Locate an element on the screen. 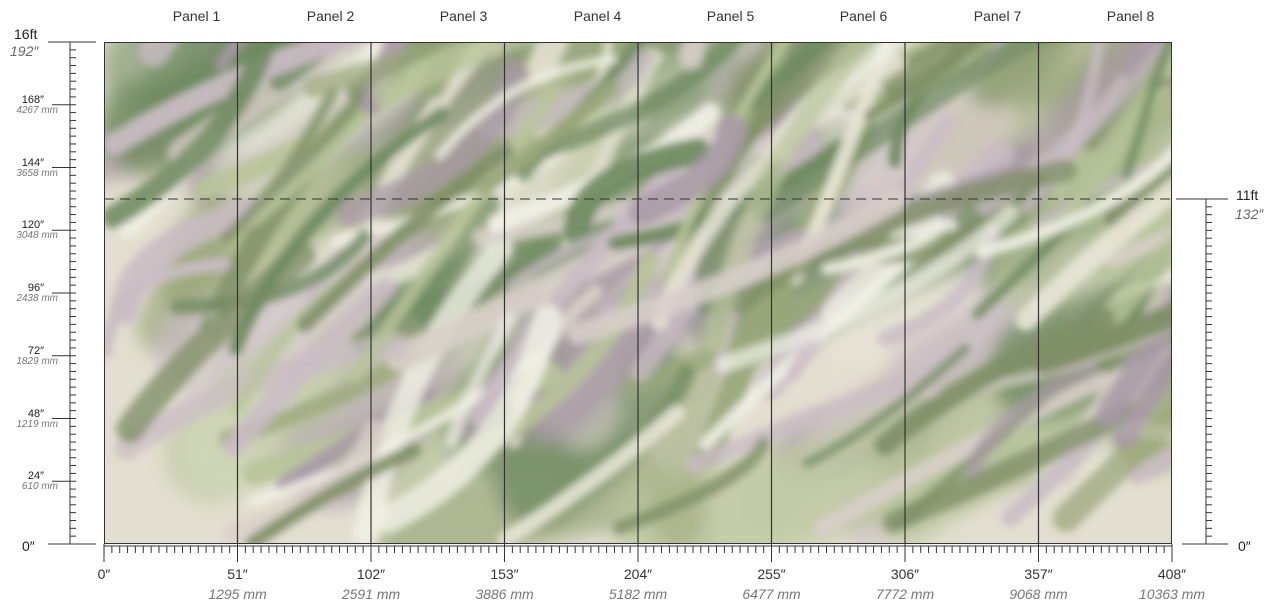 The image size is (1272, 605). left-scale-mm-label: 610 mm is located at coordinates (39, 487).